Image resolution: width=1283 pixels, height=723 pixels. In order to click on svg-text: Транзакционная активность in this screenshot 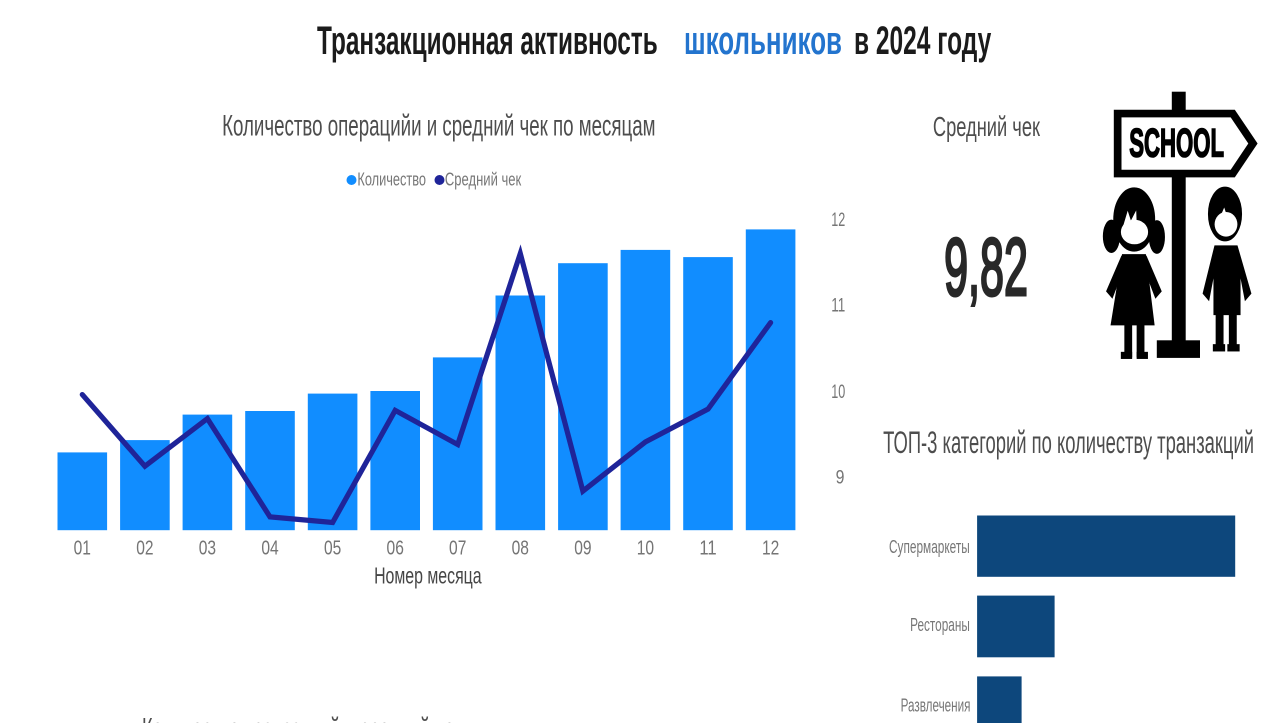, I will do `click(487, 41)`.